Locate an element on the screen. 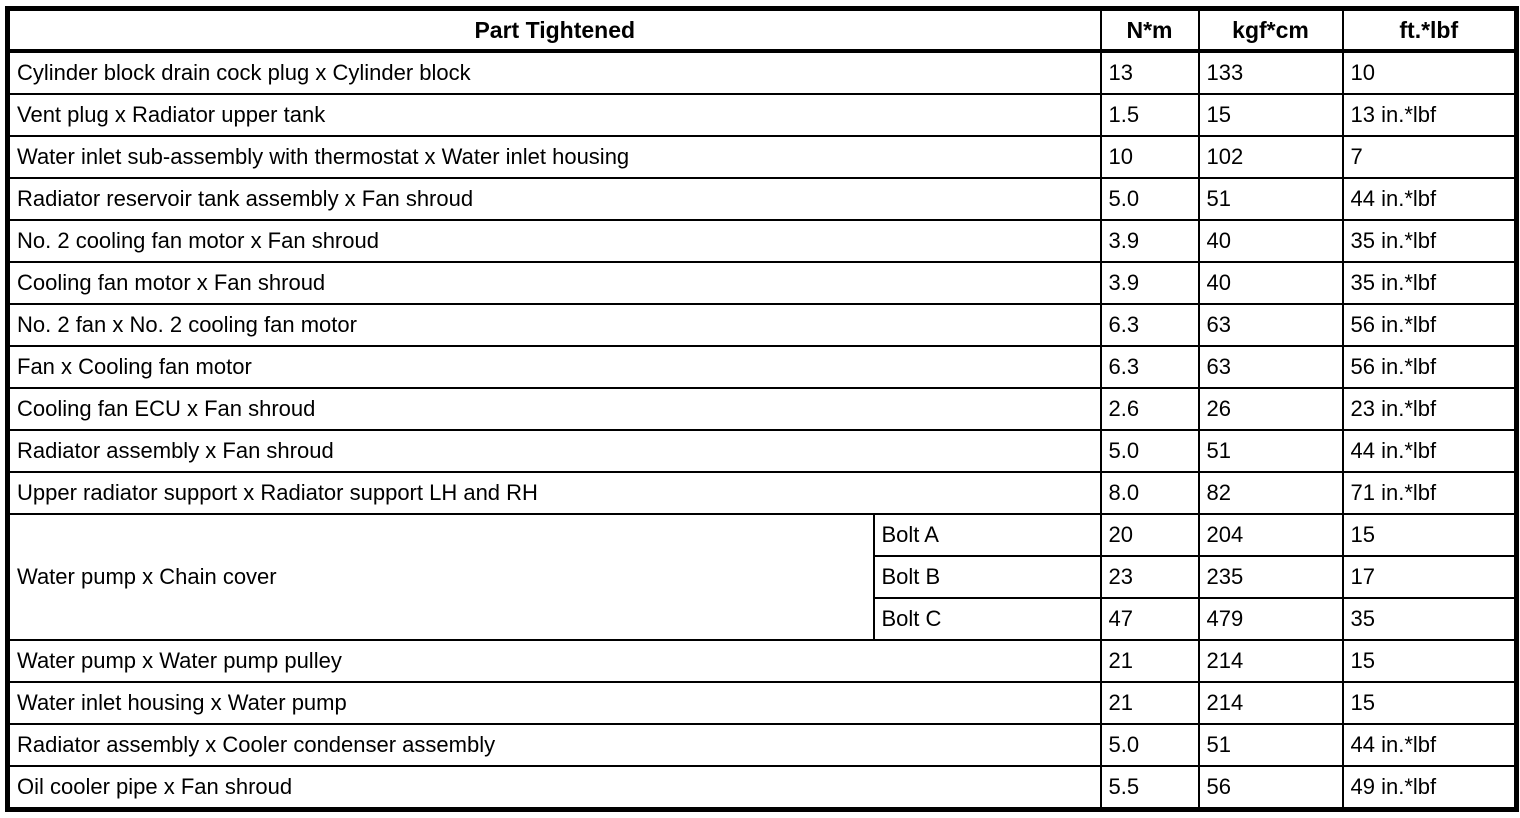 This screenshot has height=818, width=1520. kgfcm-cell: 479 is located at coordinates (1270, 619).